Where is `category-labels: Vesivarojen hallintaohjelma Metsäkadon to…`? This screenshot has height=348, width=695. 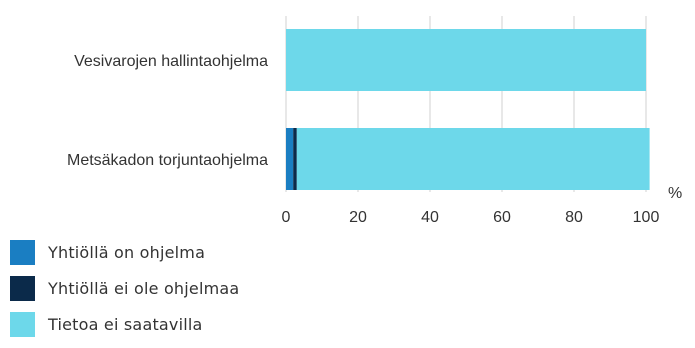 category-labels: Vesivarojen hallintaohjelma Metsäkadon to… is located at coordinates (167, 111).